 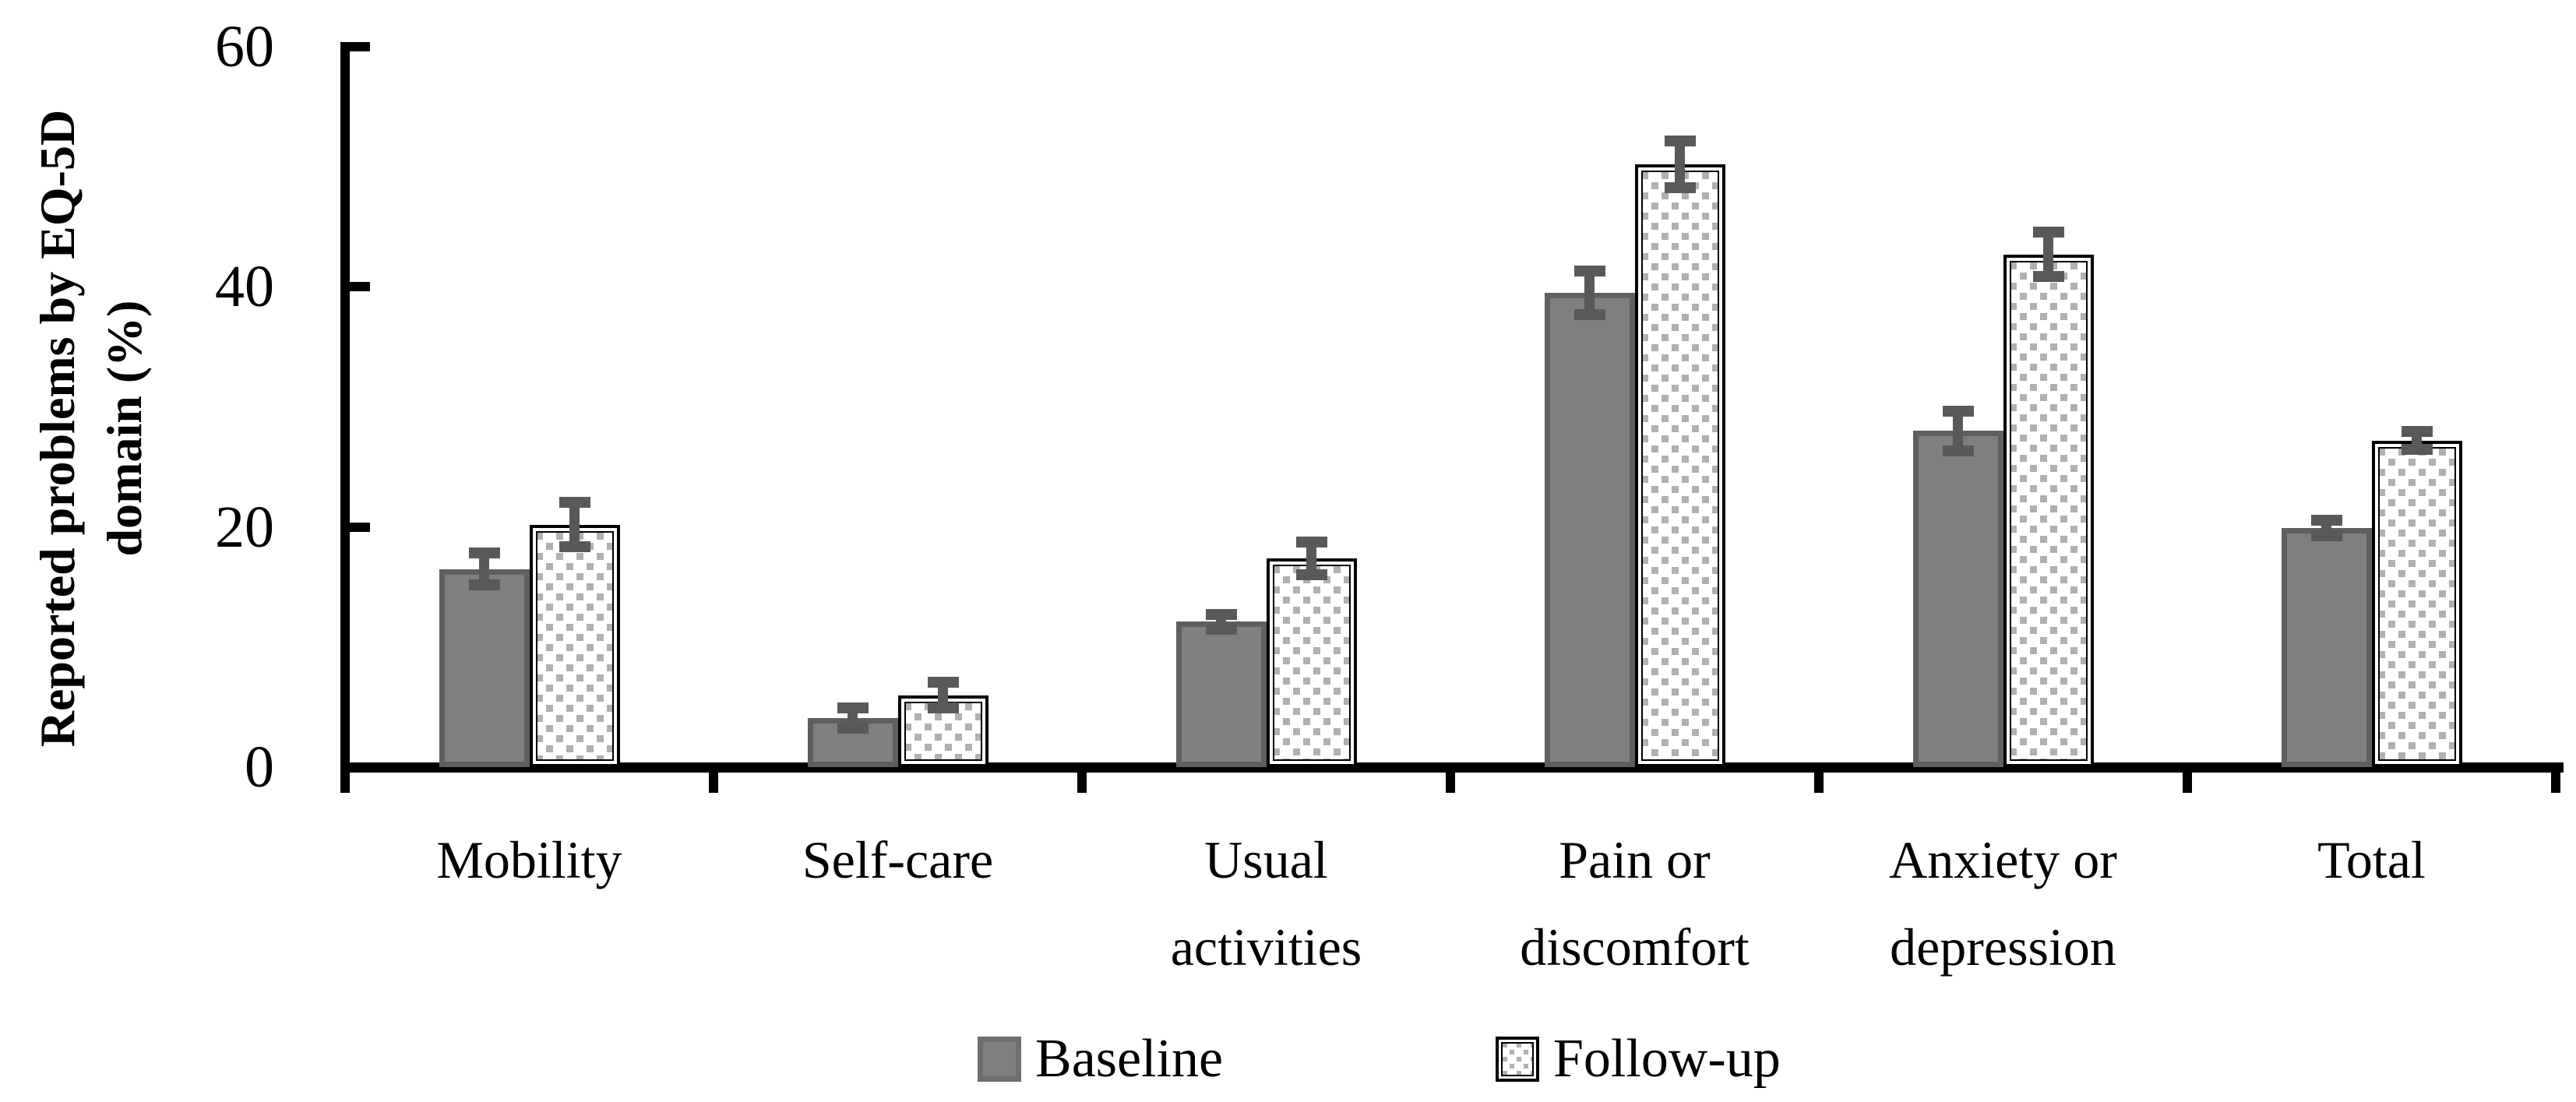 I want to click on y-axis-line, so click(x=345, y=418).